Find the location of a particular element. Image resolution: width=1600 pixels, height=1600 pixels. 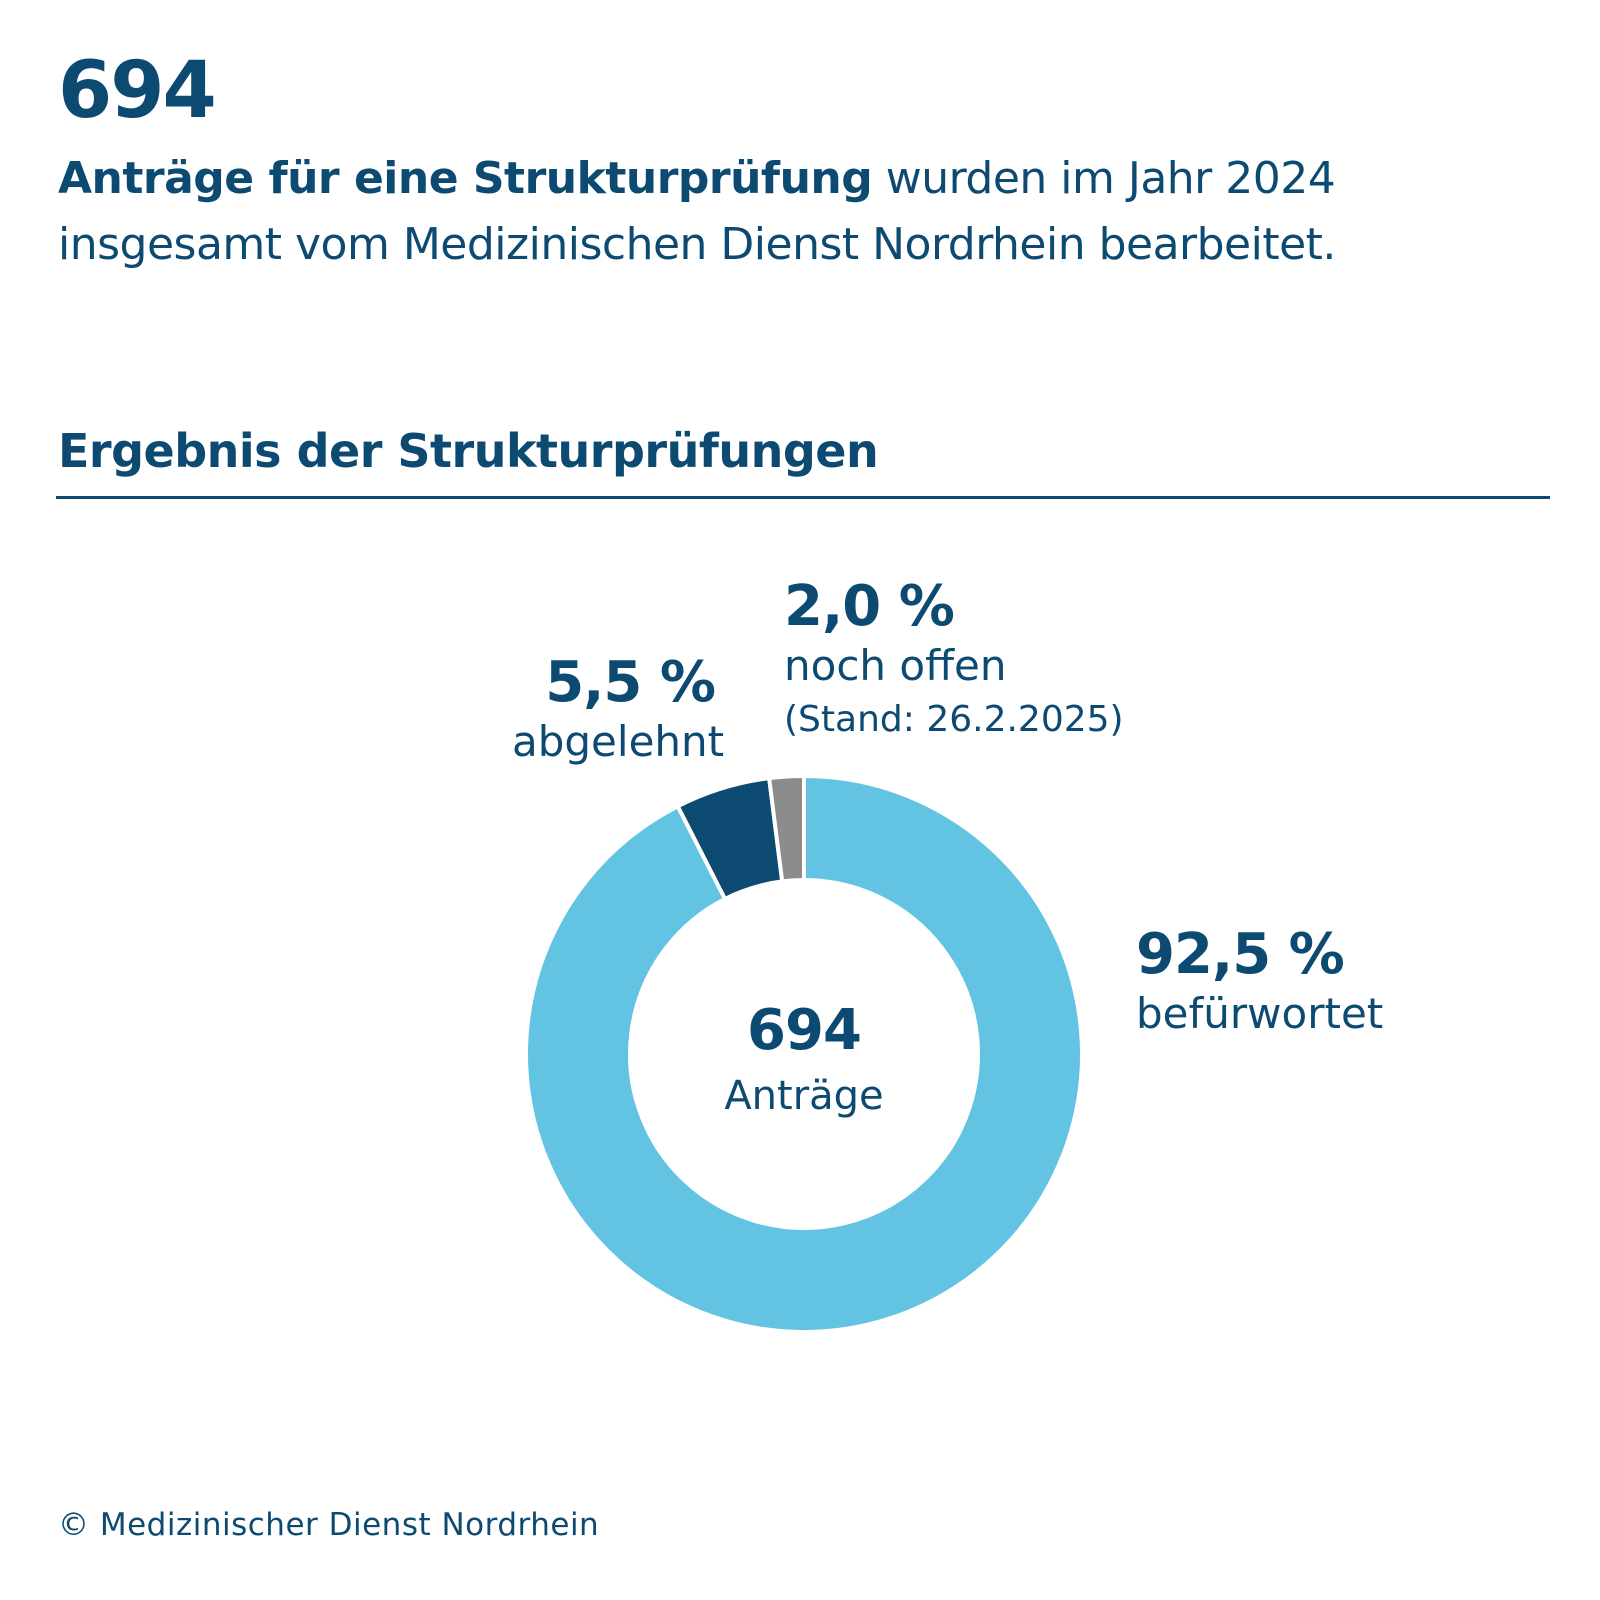

label-open-text: noch offen is located at coordinates (895, 665).